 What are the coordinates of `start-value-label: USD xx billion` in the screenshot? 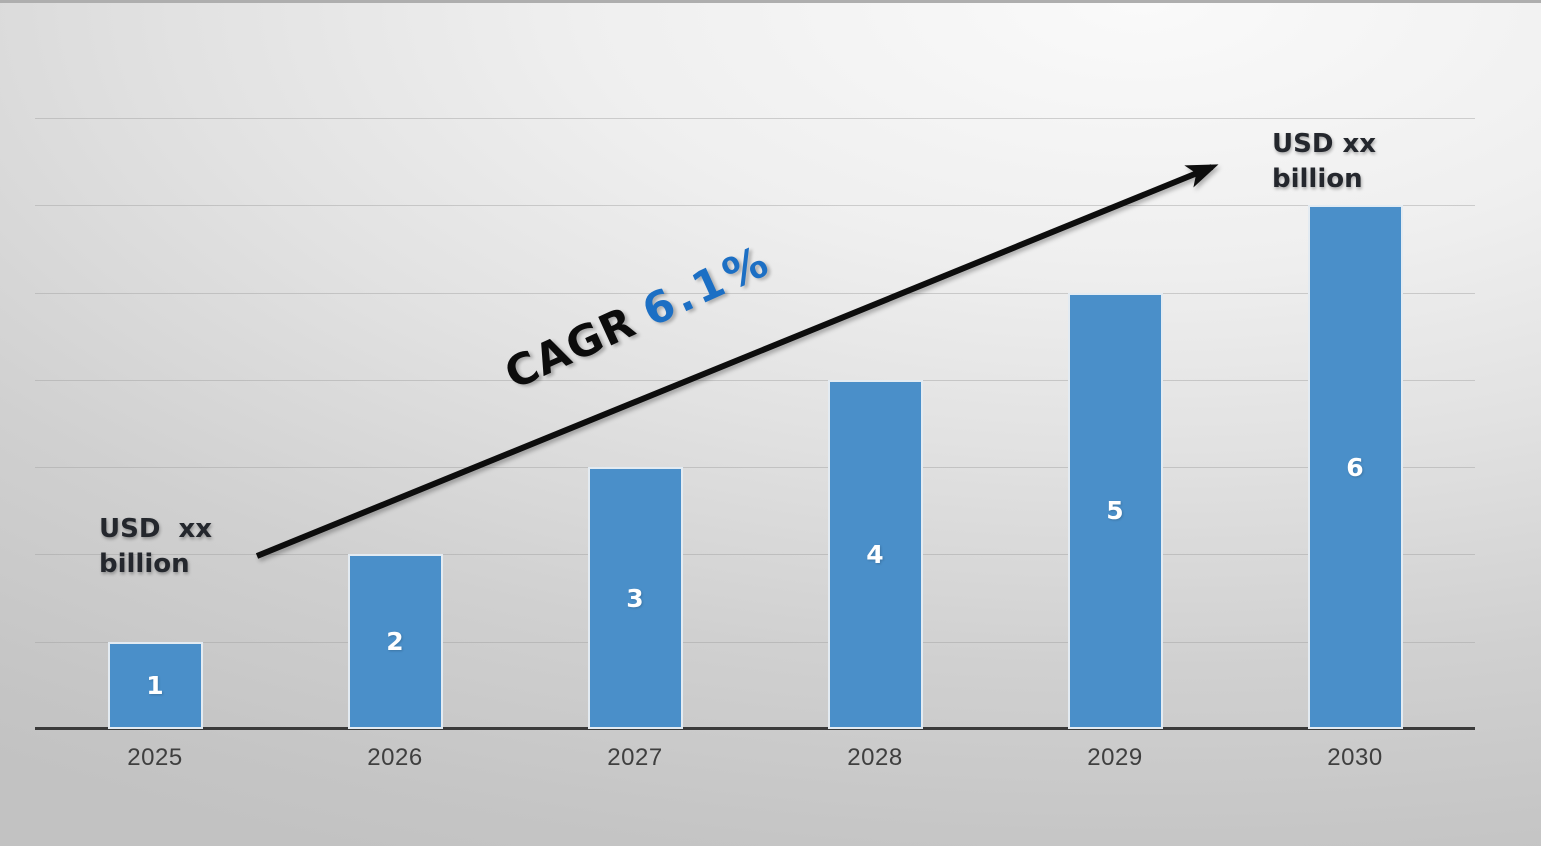 It's located at (156, 546).